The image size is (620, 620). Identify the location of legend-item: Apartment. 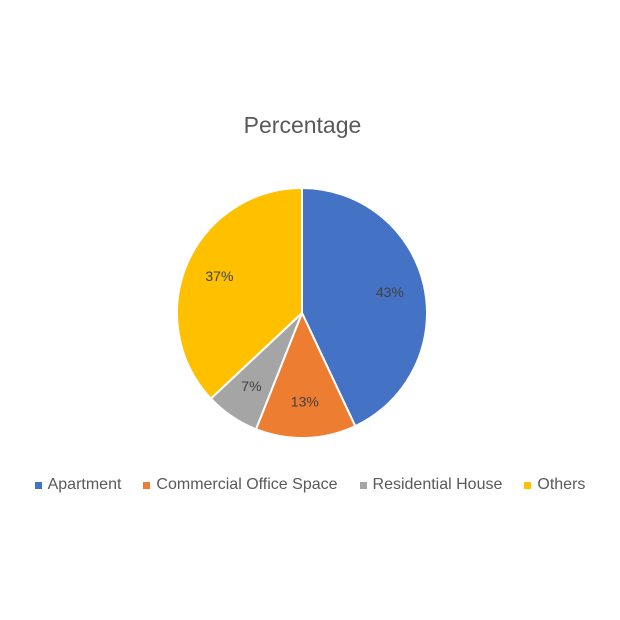
(78, 485).